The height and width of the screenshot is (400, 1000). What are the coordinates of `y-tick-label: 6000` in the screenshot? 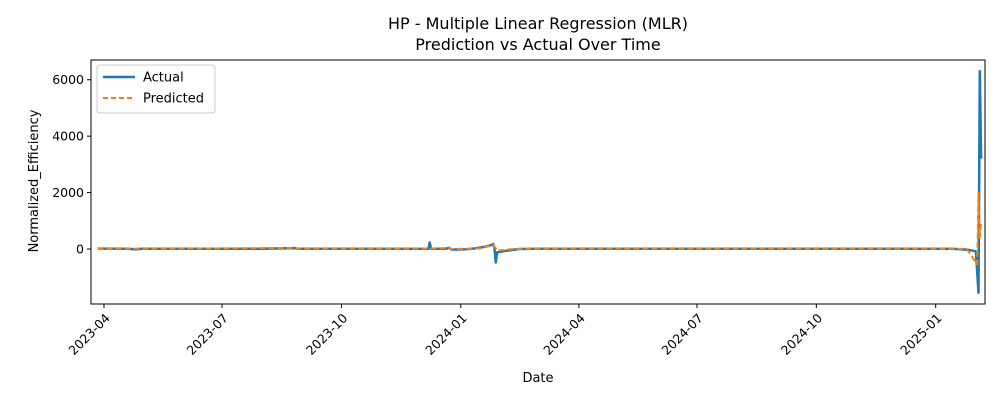 It's located at (68, 79).